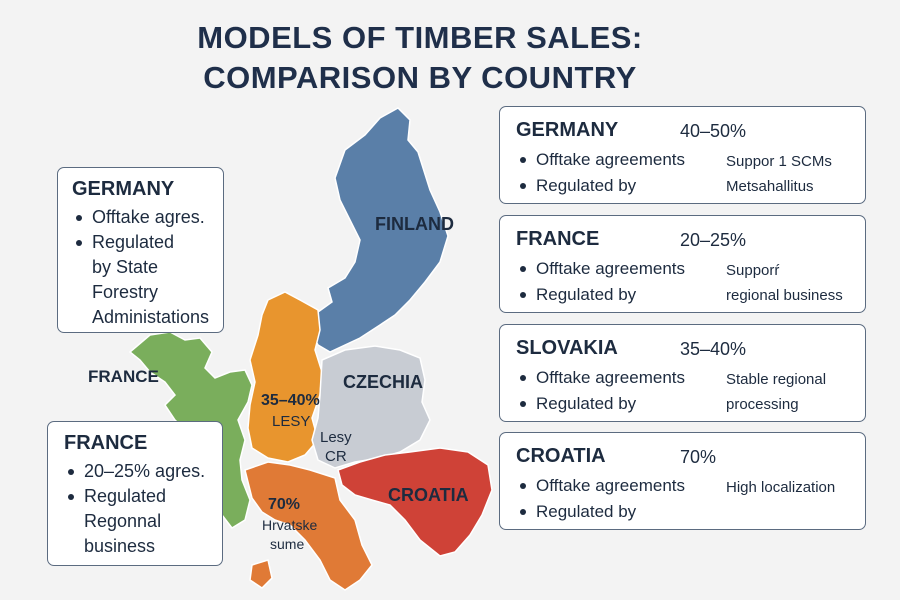  Describe the element at coordinates (784, 295) in the screenshot. I see `card-note-line: regional business` at that location.